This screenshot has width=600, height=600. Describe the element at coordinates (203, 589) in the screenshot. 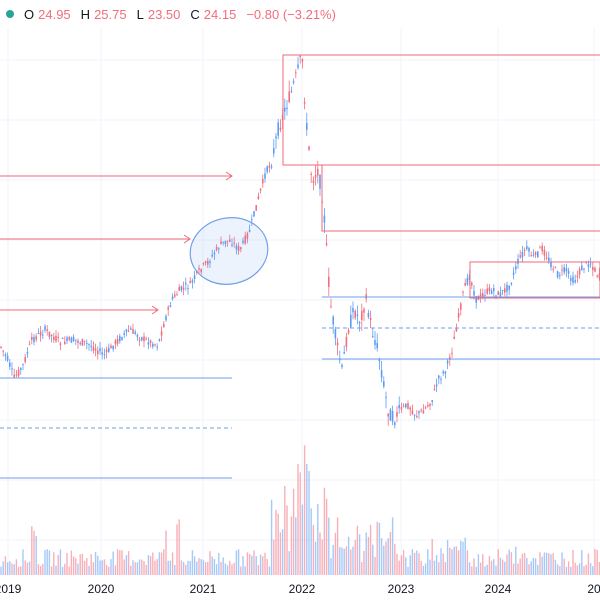

I see `time-axis-label: 2021` at that location.